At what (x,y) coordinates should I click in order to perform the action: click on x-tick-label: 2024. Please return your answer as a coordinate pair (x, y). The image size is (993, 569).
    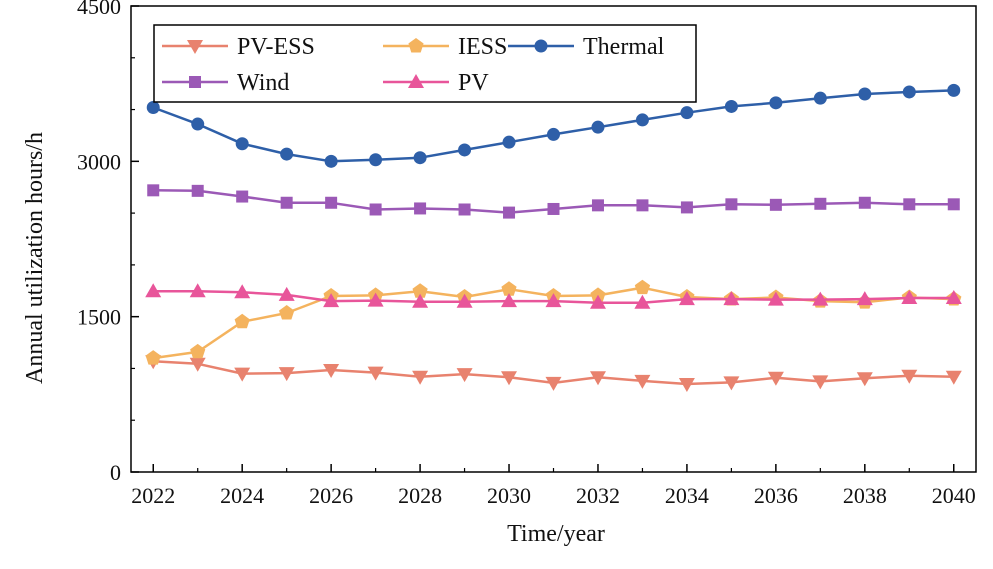
    Looking at the image, I should click on (242, 495).